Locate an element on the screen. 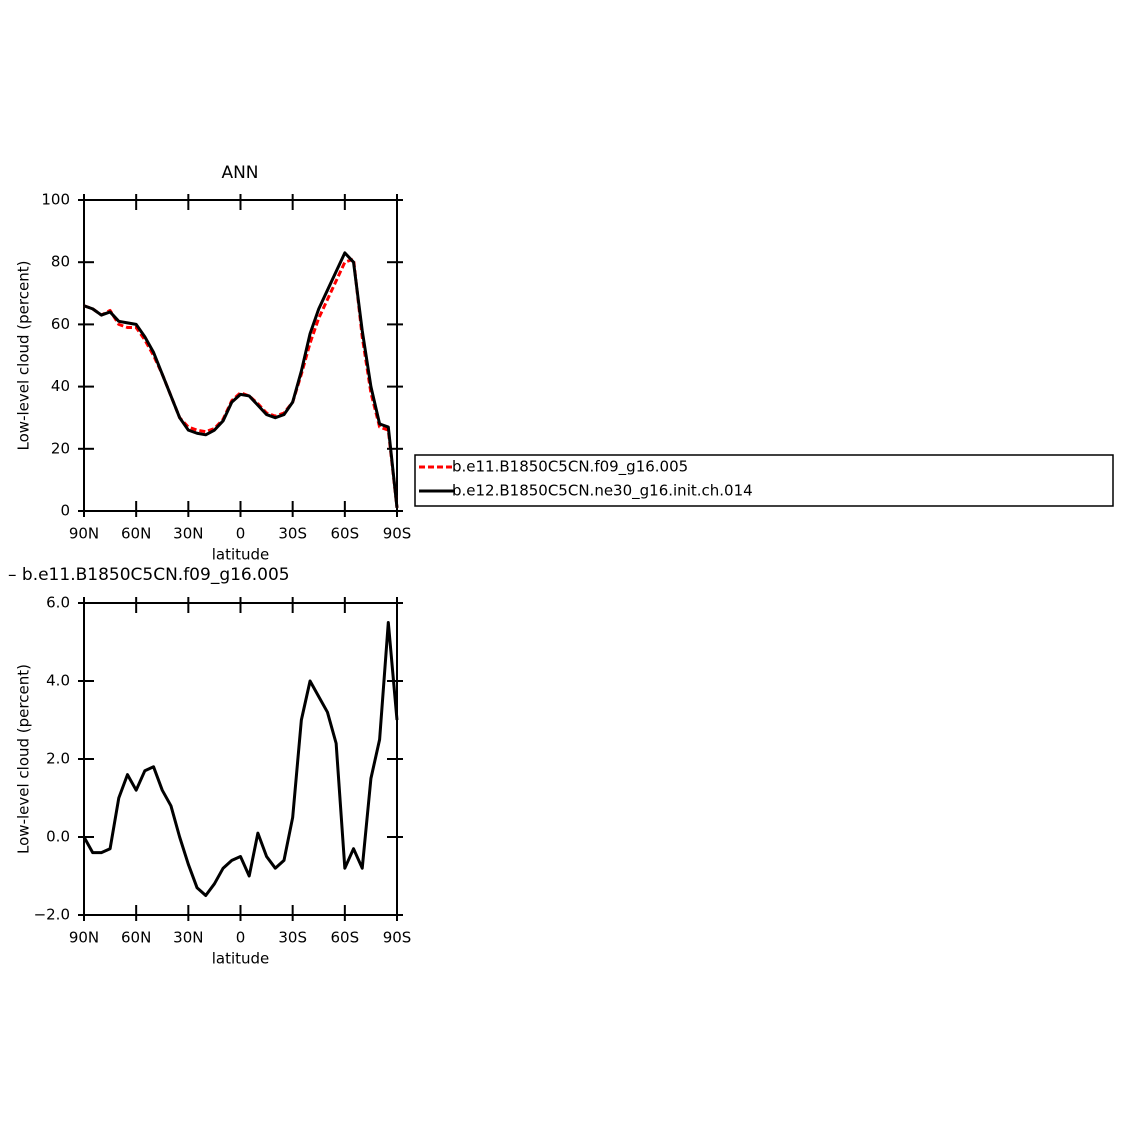  chart-title: ANN is located at coordinates (239, 173).